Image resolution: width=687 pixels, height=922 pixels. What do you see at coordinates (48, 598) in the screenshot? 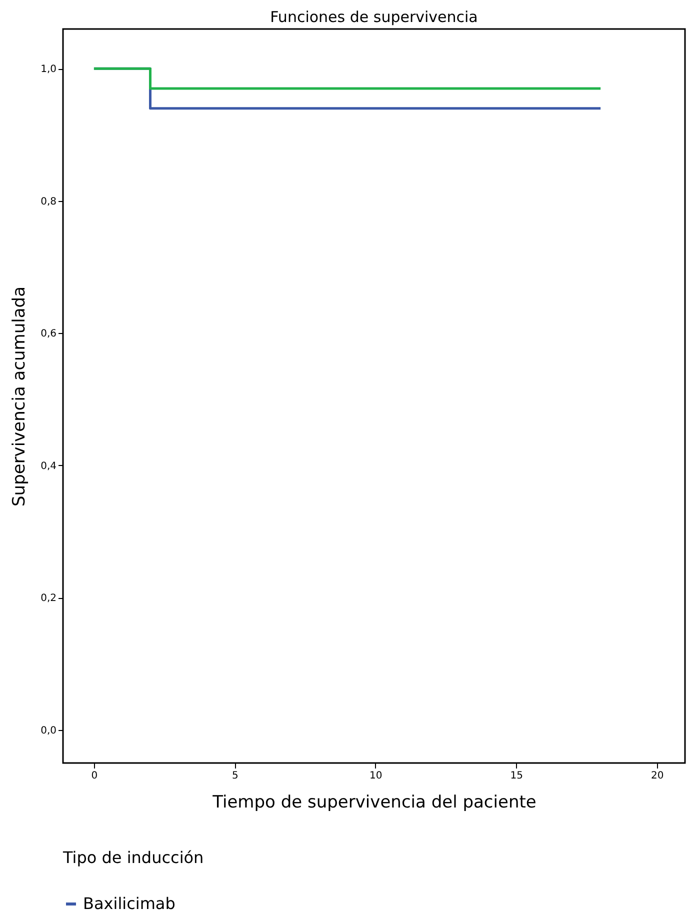
I see `y-tick-label: 0,2` at bounding box center [48, 598].